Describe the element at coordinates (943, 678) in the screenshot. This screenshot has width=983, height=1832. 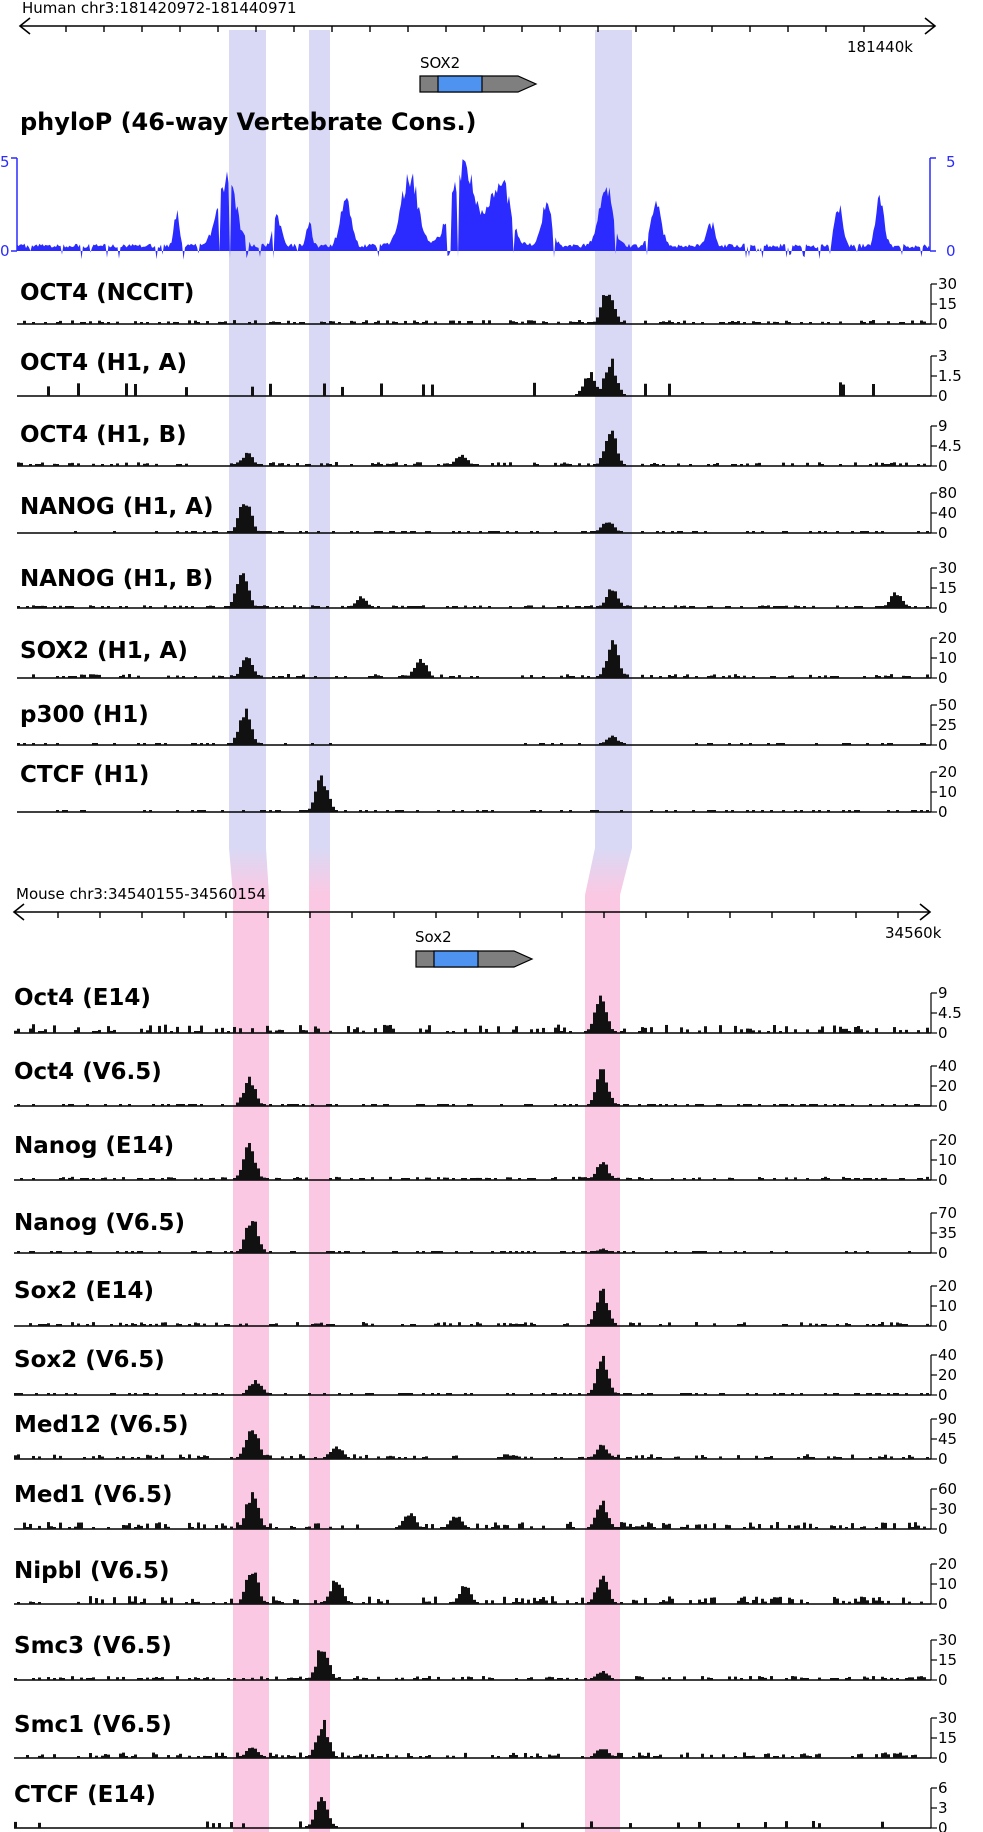
I see `track-scale-label: 0` at that location.